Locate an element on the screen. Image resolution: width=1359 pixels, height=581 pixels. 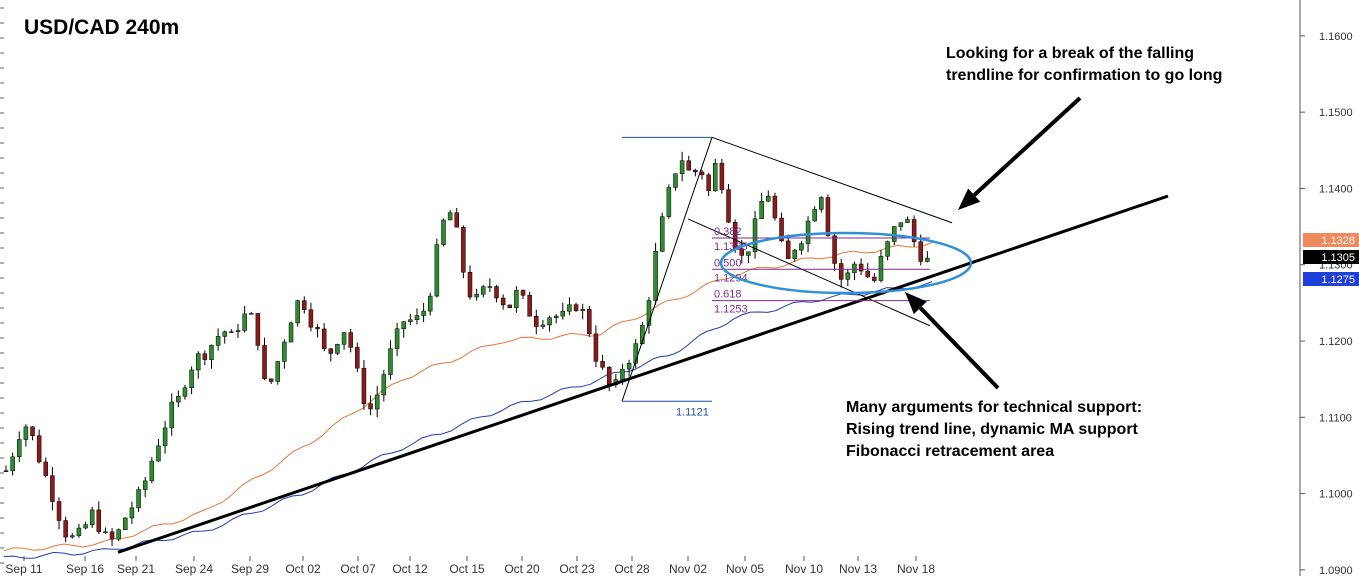
y-tick-label: 1.0900 is located at coordinates (1336, 570).